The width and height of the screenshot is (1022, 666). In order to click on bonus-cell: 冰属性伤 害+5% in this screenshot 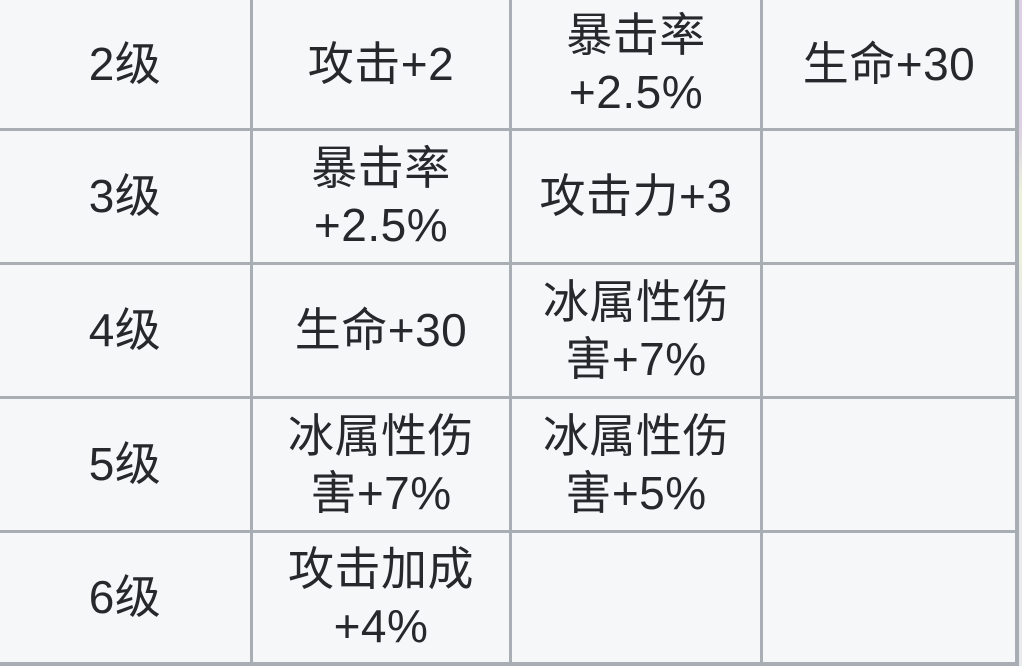, I will do `click(636, 464)`.